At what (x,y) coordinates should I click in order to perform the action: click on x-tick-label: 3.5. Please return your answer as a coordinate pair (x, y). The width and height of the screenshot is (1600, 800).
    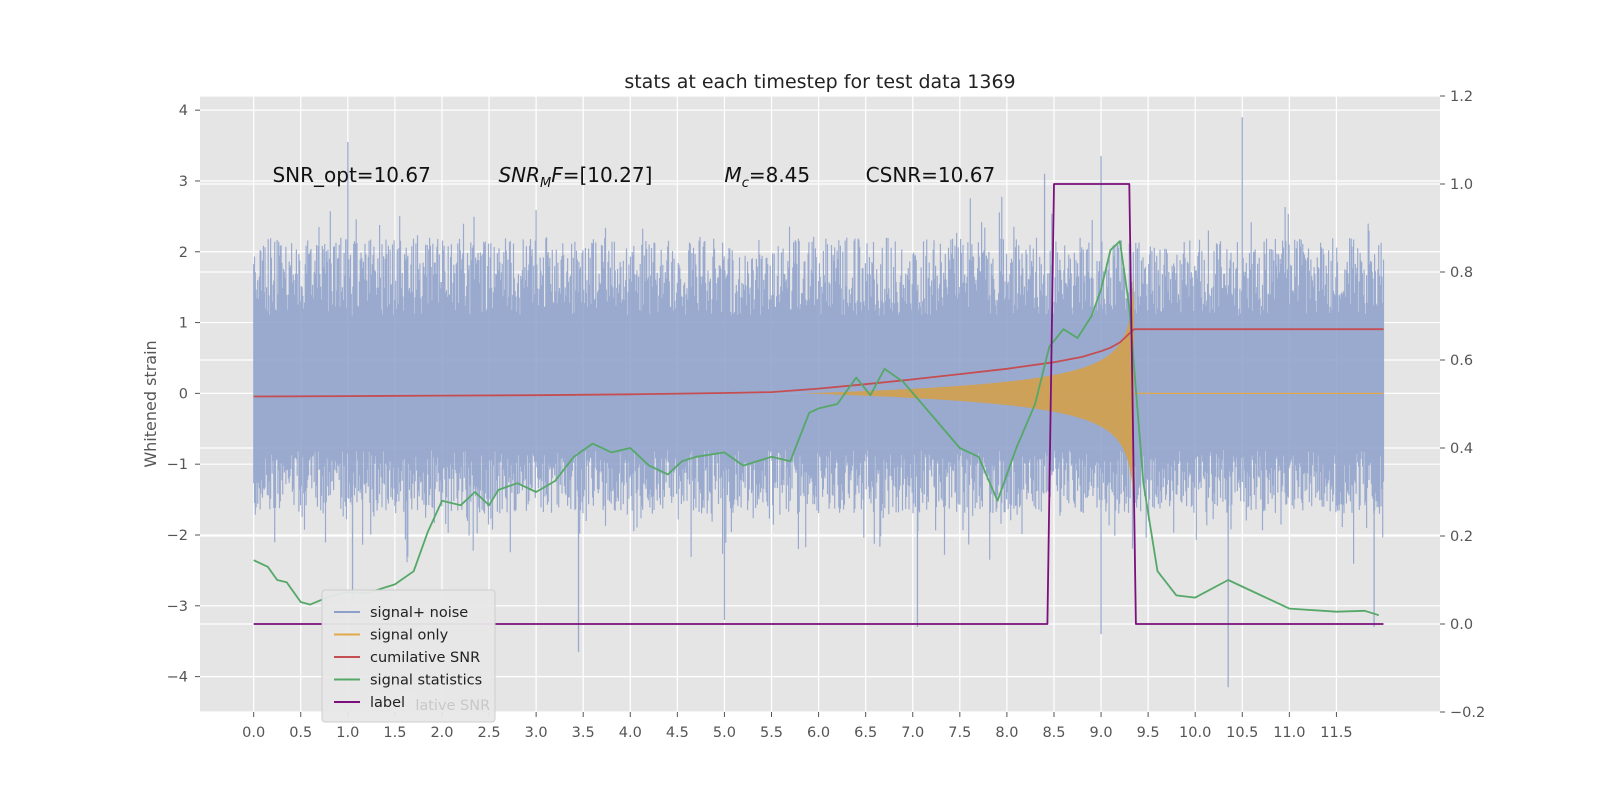
    Looking at the image, I should click on (583, 733).